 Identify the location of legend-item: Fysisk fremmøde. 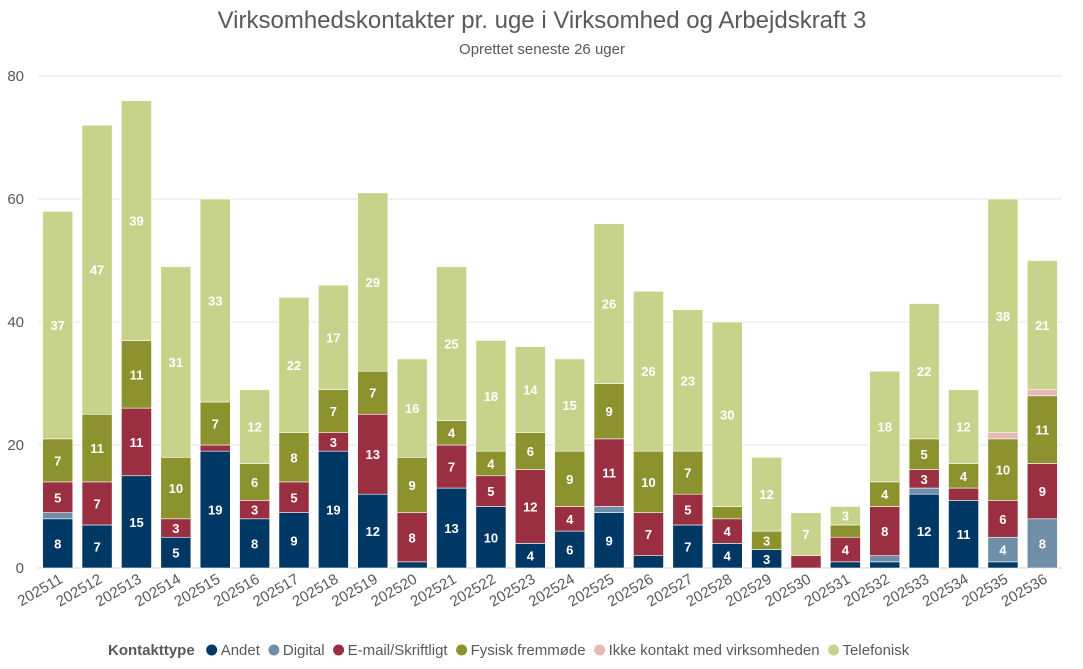
(521, 650).